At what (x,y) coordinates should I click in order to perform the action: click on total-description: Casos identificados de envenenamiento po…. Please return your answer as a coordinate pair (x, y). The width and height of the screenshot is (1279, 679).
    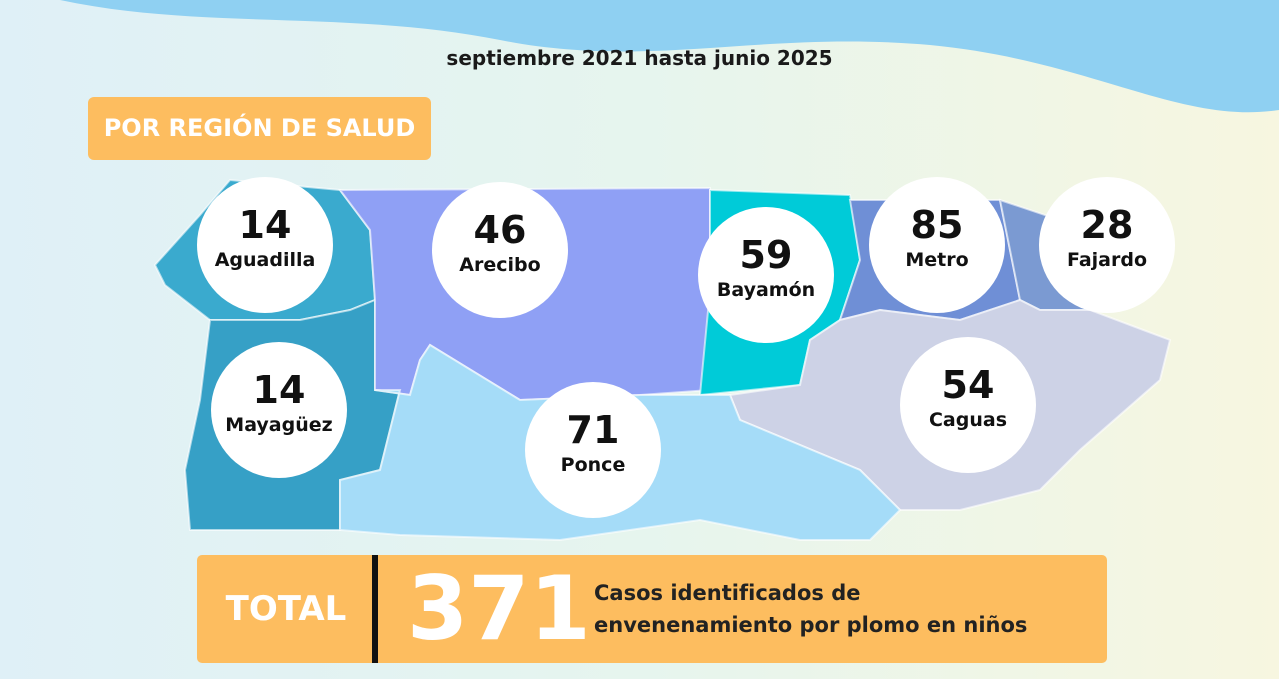
    Looking at the image, I should click on (811, 609).